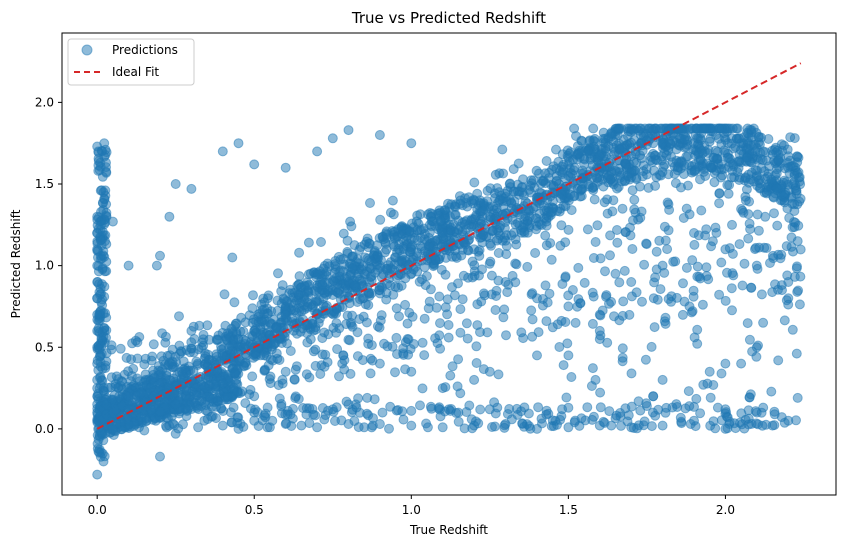 Image resolution: width=846 pixels, height=547 pixels. What do you see at coordinates (87, 50) in the screenshot?
I see `legend-marker-predictions` at bounding box center [87, 50].